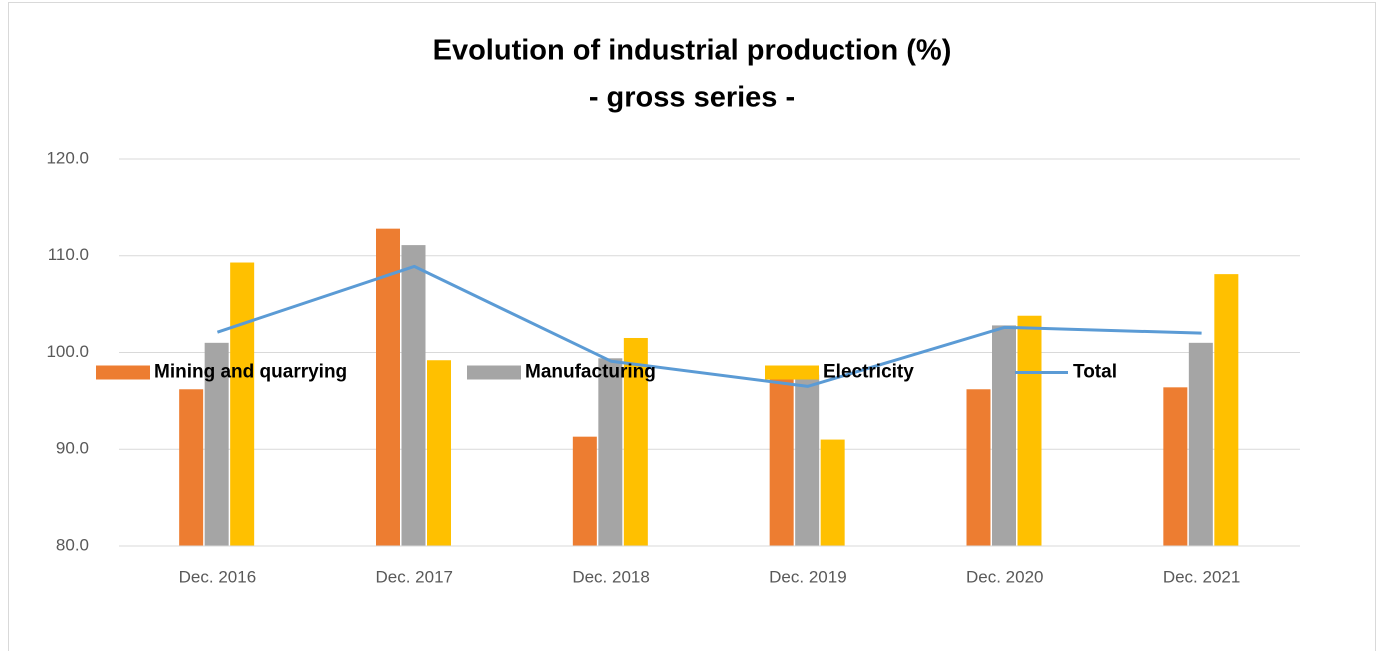 Image resolution: width=1383 pixels, height=651 pixels. I want to click on x-tick-label: Dec. 2021, so click(1202, 576).